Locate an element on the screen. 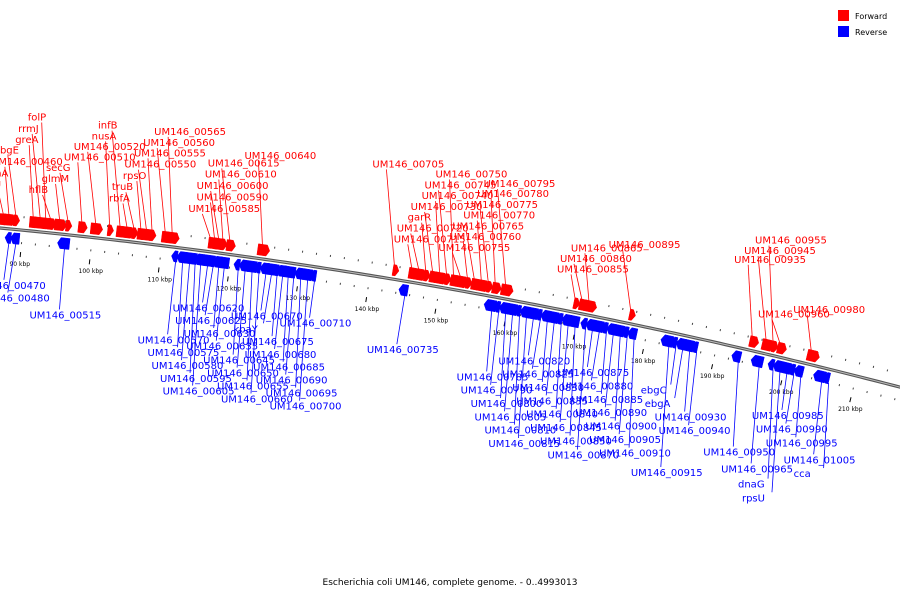 Image resolution: width=900 pixels, height=600 pixels. forward-gene-label: secG is located at coordinates (58, 168).